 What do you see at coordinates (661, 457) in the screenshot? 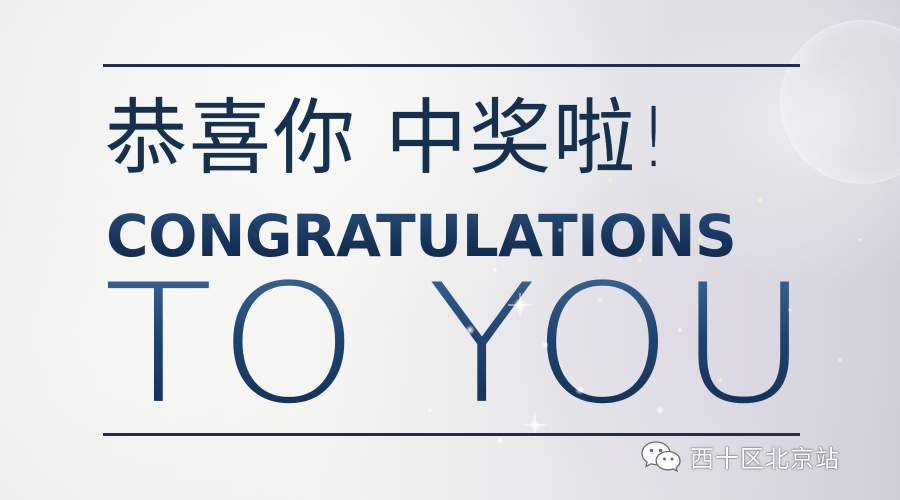
I see `wechat-icon` at bounding box center [661, 457].